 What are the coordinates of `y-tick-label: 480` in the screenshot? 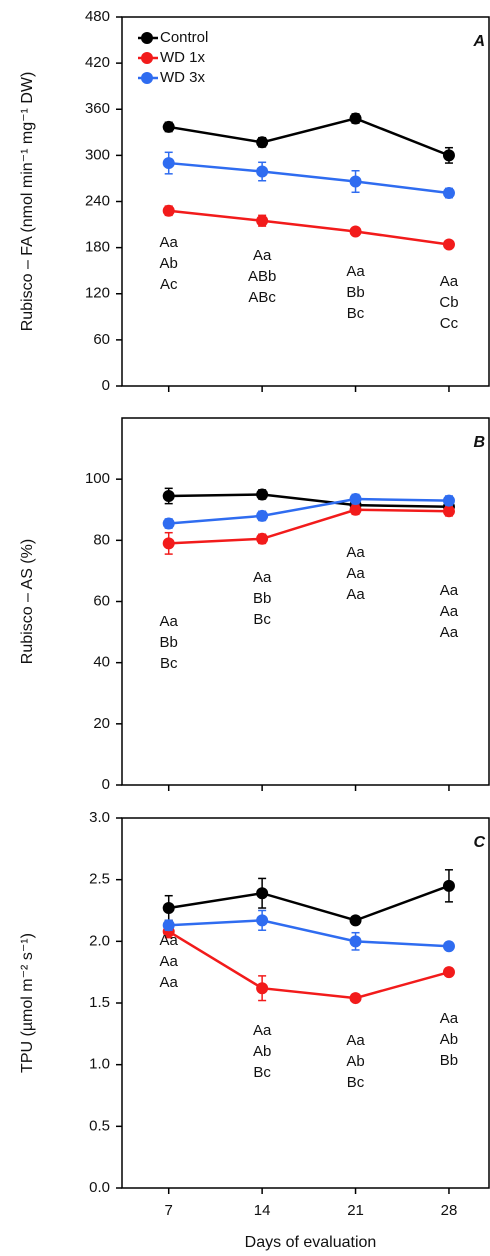 It's located at (97, 16).